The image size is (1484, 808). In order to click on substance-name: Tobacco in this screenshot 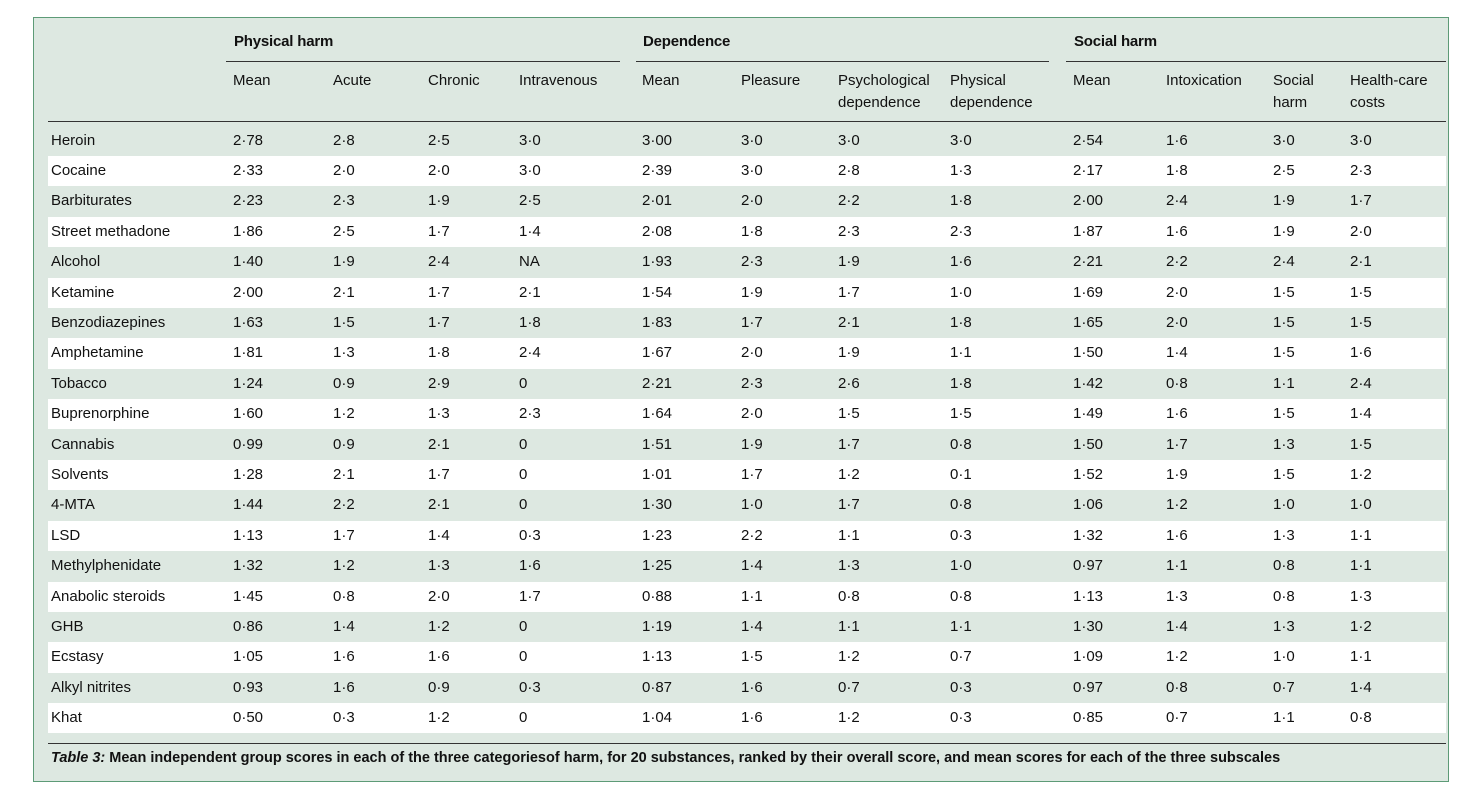, I will do `click(79, 383)`.